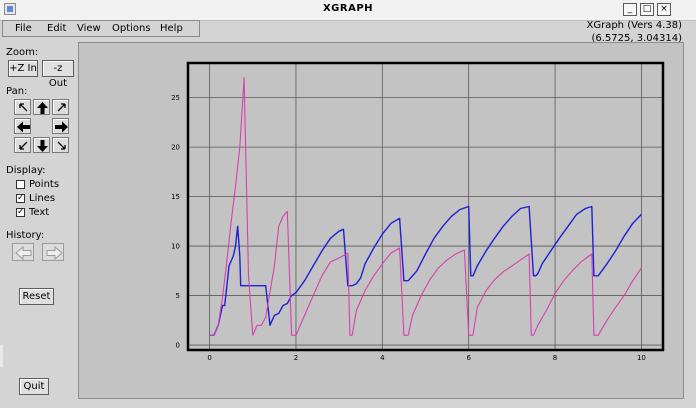 Image resolution: width=696 pixels, height=408 pixels. Describe the element at coordinates (175, 247) in the screenshot. I see `y-tick-label: 10` at that location.